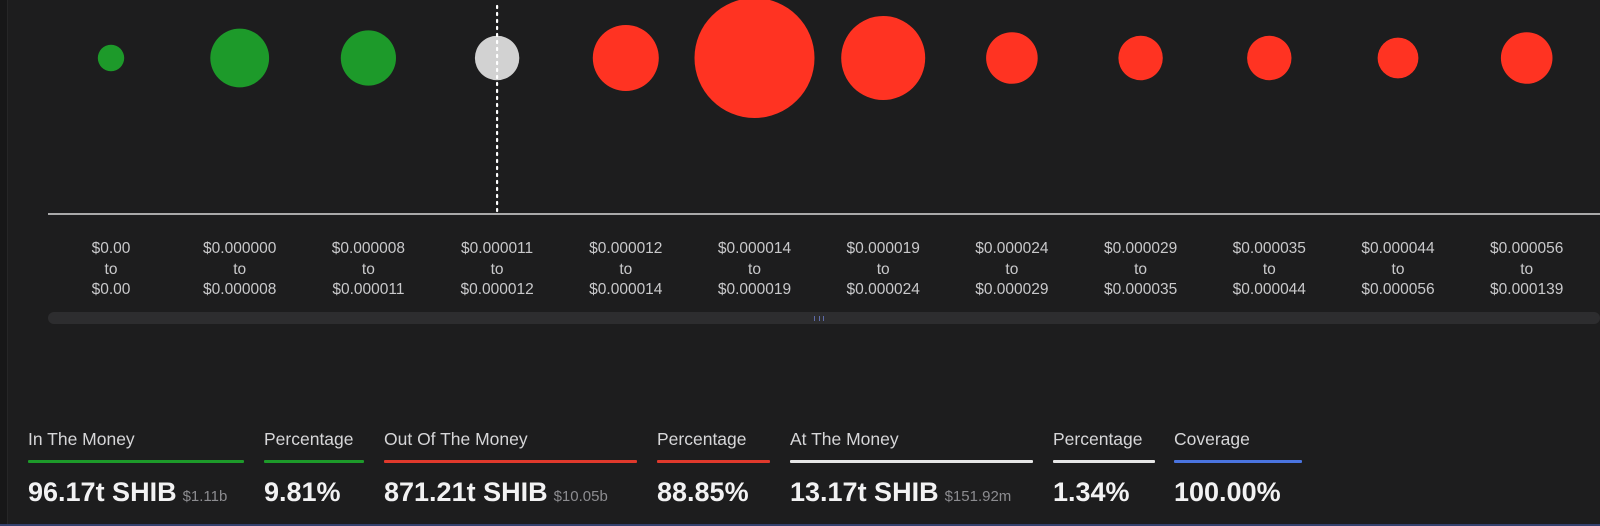 This screenshot has height=526, width=1600. I want to click on bucket-range-from: $0.000008, so click(368, 248).